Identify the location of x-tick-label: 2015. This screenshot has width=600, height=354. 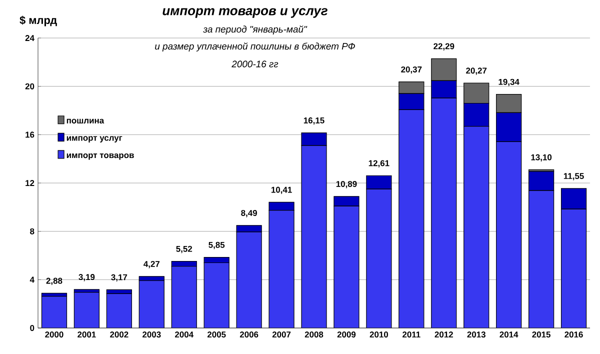
(541, 335).